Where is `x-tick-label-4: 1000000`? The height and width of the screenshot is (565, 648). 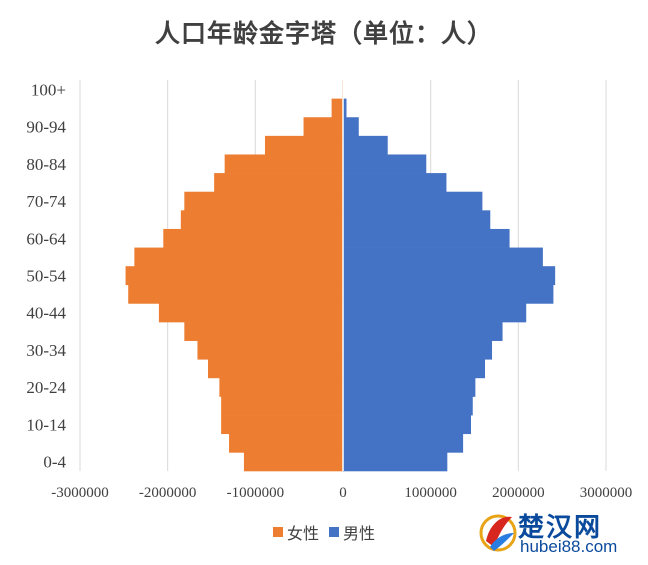 x-tick-label-4: 1000000 is located at coordinates (430, 493).